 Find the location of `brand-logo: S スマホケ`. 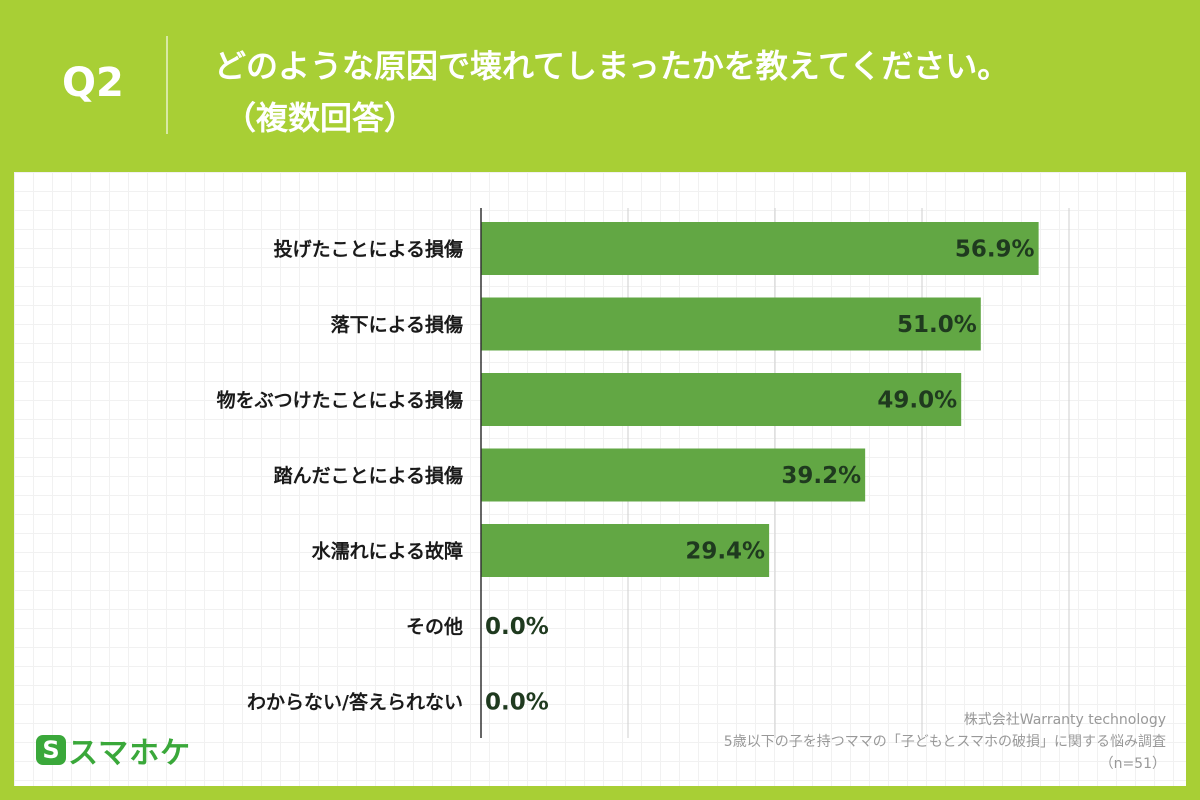

brand-logo: S スマホケ is located at coordinates (114, 750).